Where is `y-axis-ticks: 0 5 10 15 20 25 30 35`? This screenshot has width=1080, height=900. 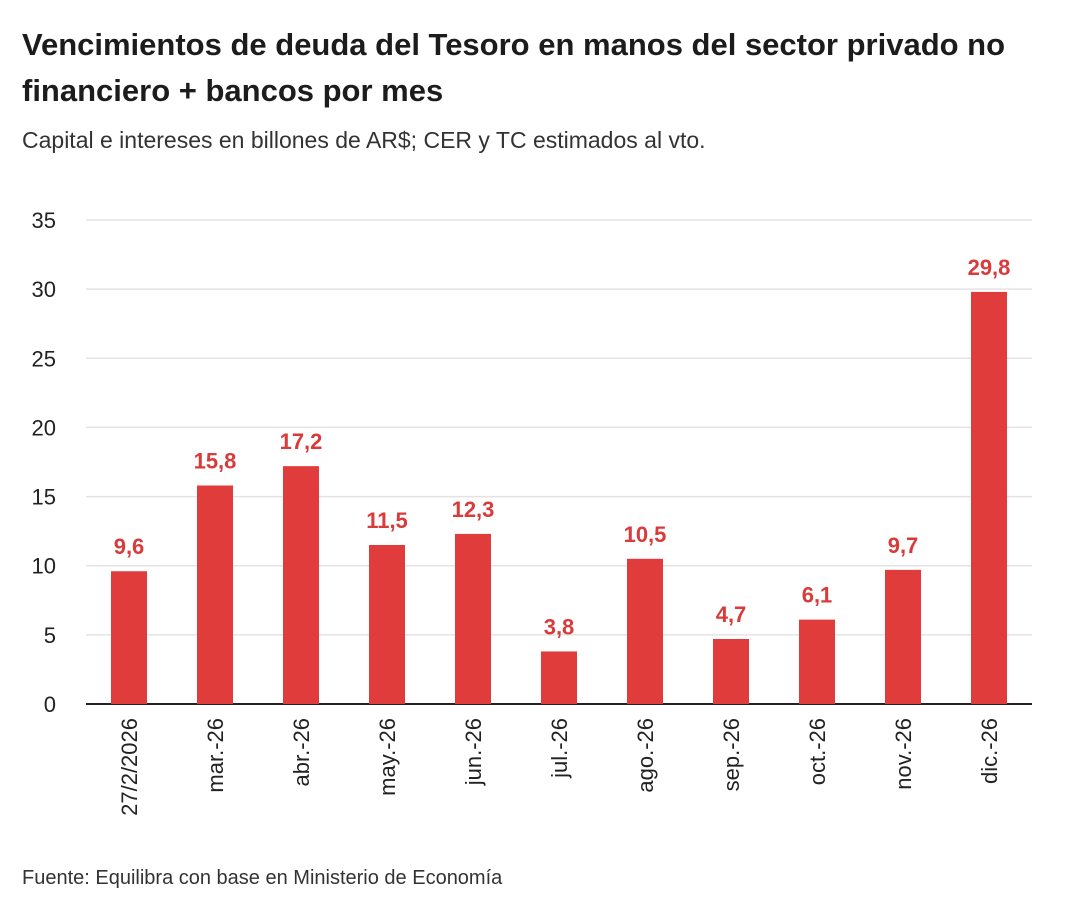
y-axis-ticks: 0 5 10 15 20 25 30 35 is located at coordinates (44, 462).